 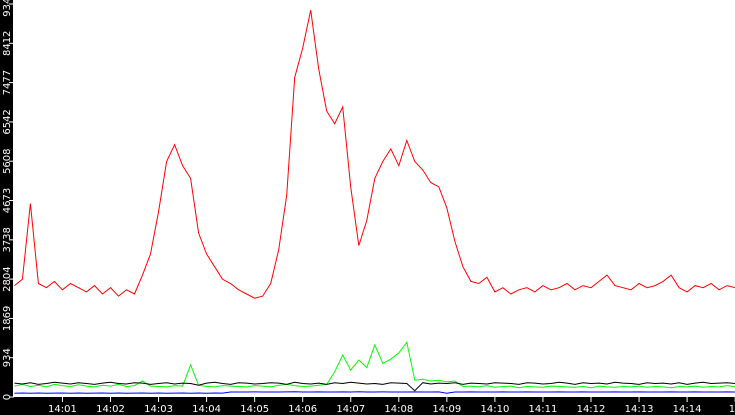 What do you see at coordinates (7, 278) in the screenshot?
I see `y-tick-label: 2804` at bounding box center [7, 278].